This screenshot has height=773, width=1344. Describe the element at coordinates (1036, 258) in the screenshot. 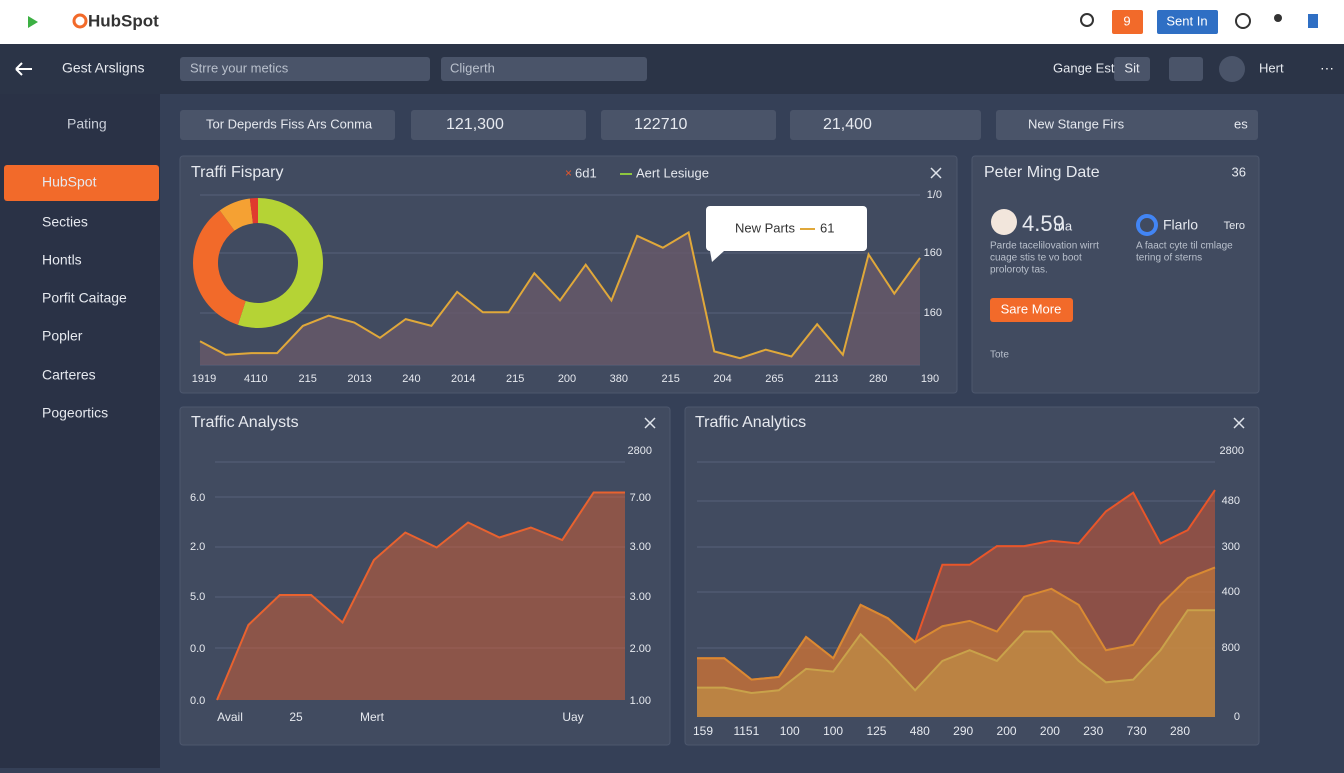

I see `description: cuage stis te vo boot` at that location.